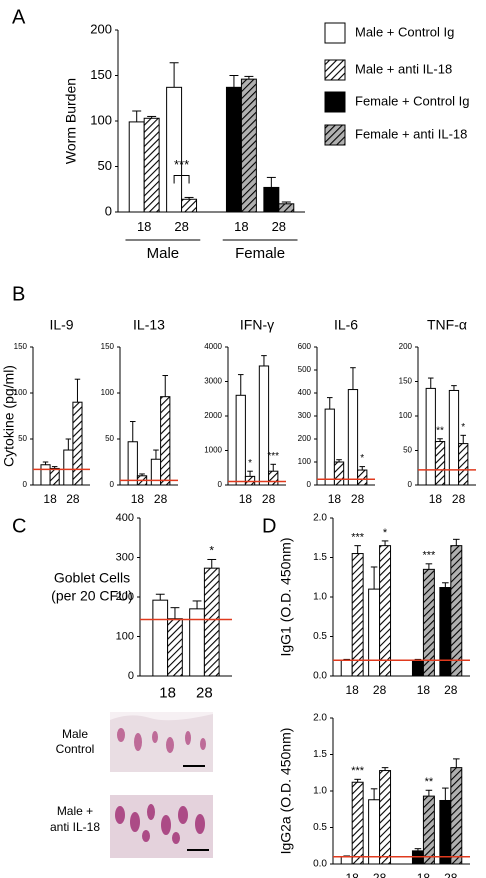  I want to click on y-tick-label: 0.5, so click(320, 636).